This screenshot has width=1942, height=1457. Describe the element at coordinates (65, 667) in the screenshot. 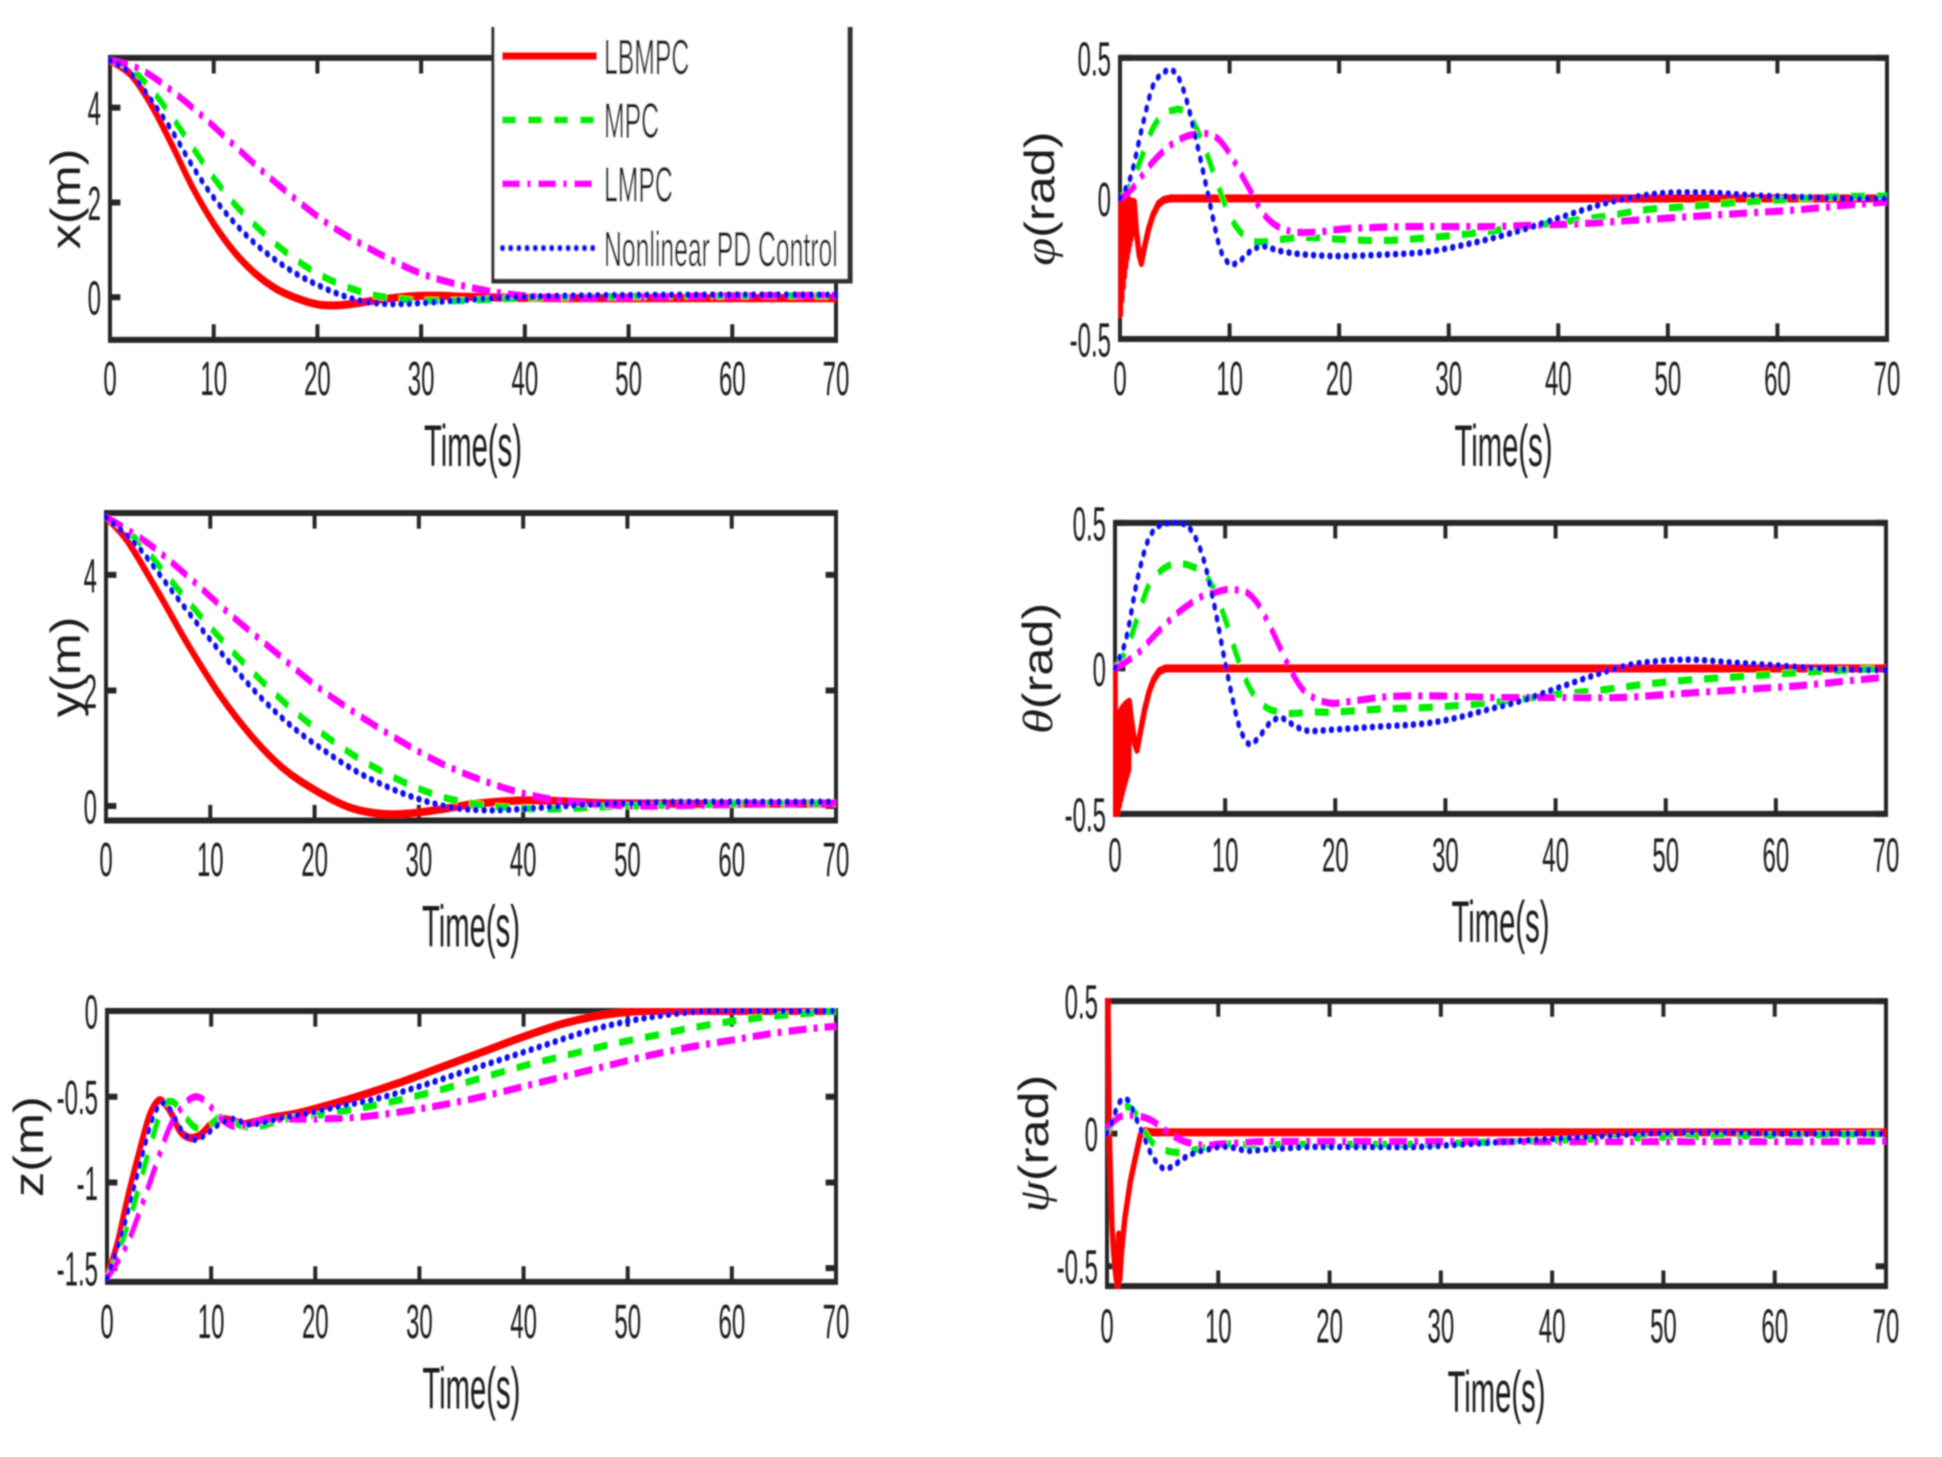

I see `svg-text: y(m)` at that location.